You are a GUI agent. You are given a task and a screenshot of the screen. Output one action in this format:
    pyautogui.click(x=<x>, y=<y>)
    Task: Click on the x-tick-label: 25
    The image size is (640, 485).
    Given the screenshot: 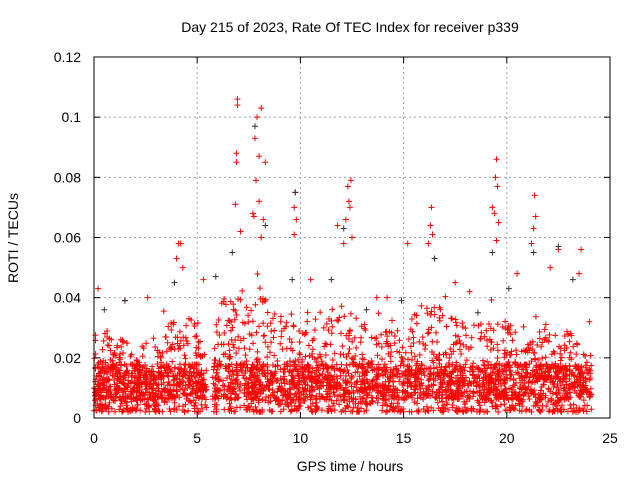 What is the action you would take?
    pyautogui.click(x=610, y=438)
    